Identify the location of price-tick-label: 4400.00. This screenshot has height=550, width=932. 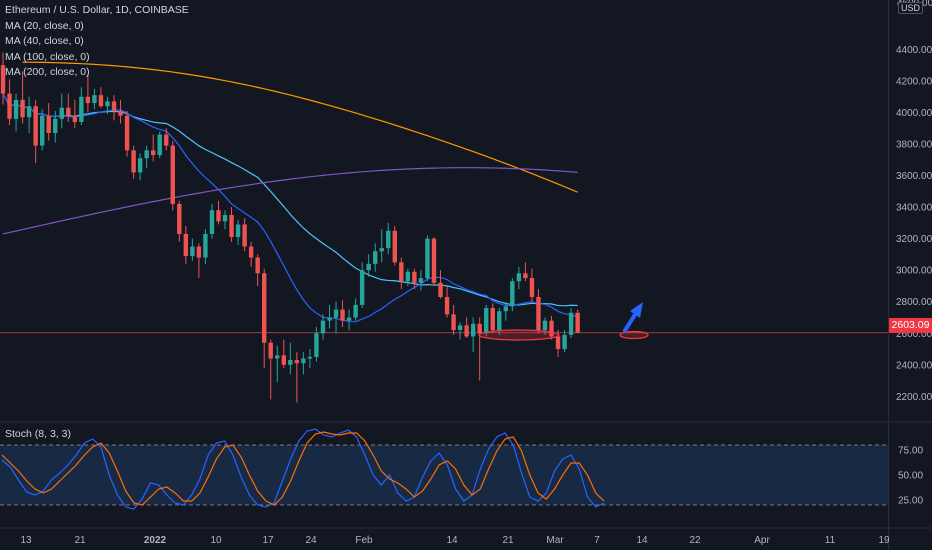
(914, 50).